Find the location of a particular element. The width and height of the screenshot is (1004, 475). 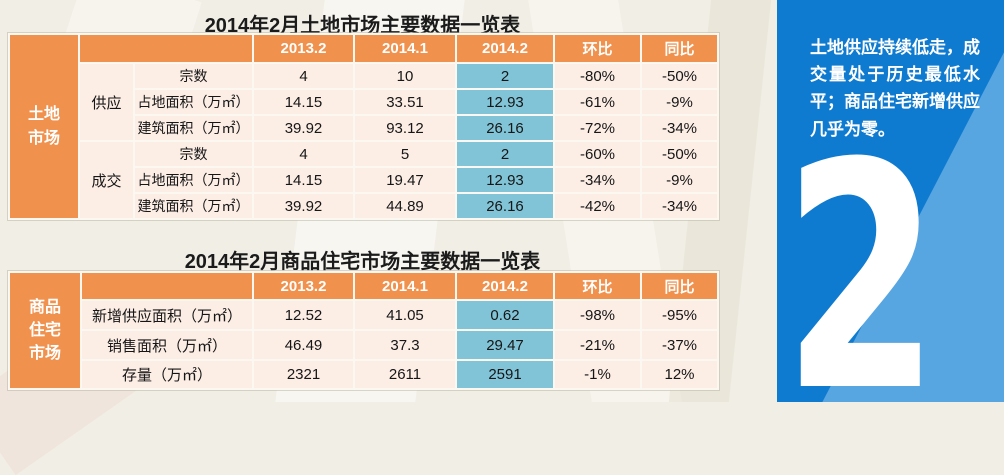

value-cell: -42% is located at coordinates (597, 206).